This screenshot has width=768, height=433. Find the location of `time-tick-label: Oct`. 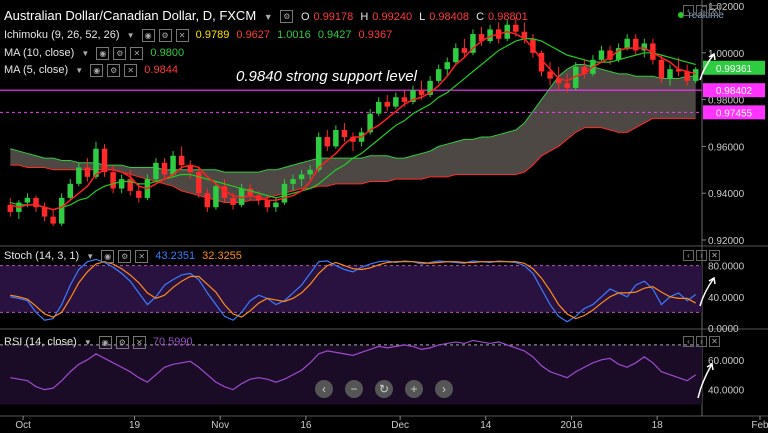

time-tick-label: Oct is located at coordinates (23, 425).